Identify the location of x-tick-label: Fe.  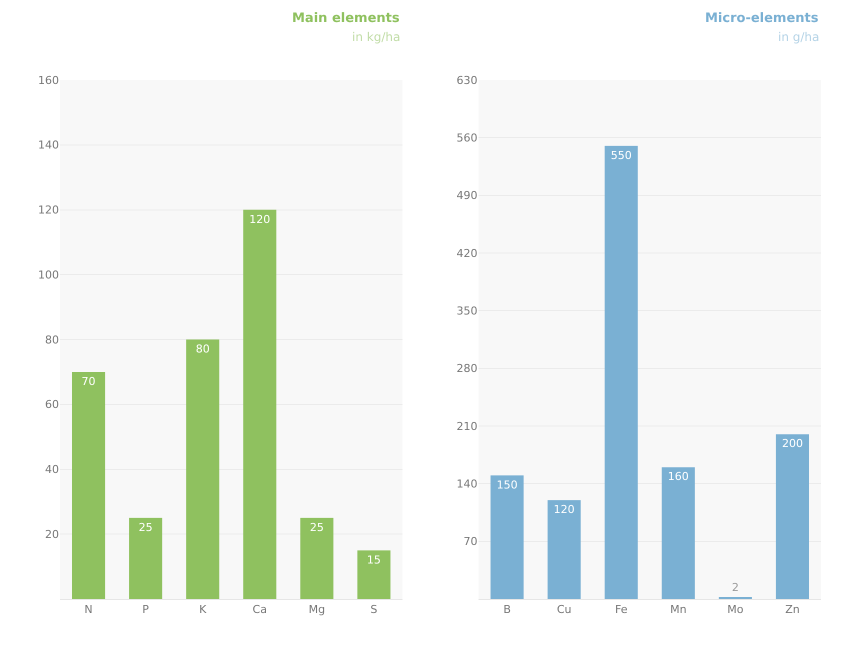
(621, 609).